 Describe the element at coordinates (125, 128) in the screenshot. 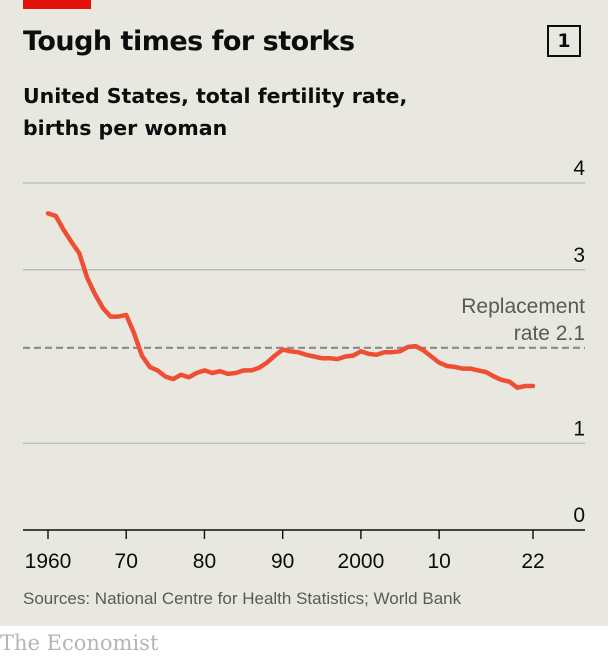

I see `subtitle-line-2: births per woman` at that location.